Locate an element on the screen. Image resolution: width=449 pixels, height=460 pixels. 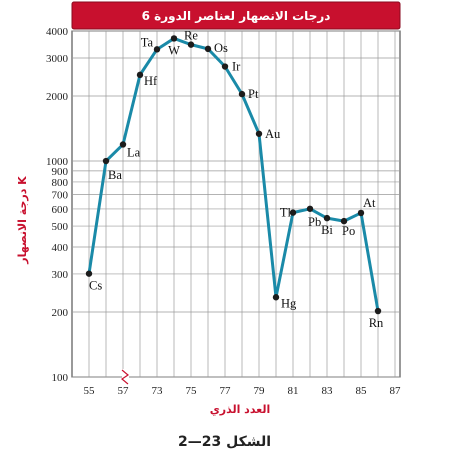
point-label: Hg is located at coordinates (289, 303).